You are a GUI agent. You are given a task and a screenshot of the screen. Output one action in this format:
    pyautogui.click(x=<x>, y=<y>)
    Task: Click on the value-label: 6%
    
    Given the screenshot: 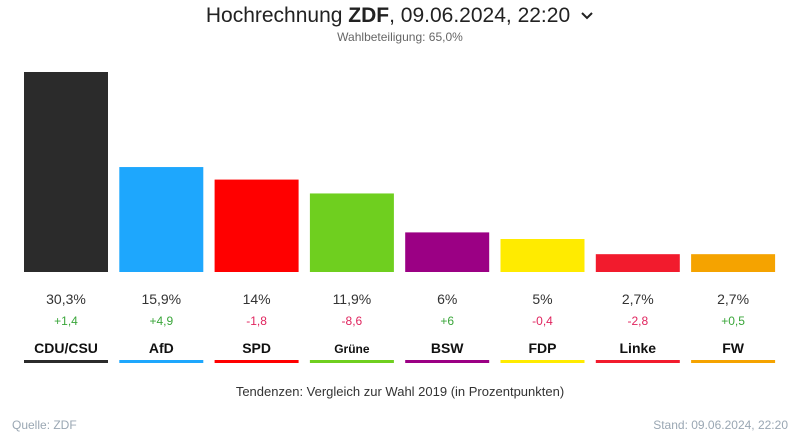 What is the action you would take?
    pyautogui.click(x=447, y=299)
    